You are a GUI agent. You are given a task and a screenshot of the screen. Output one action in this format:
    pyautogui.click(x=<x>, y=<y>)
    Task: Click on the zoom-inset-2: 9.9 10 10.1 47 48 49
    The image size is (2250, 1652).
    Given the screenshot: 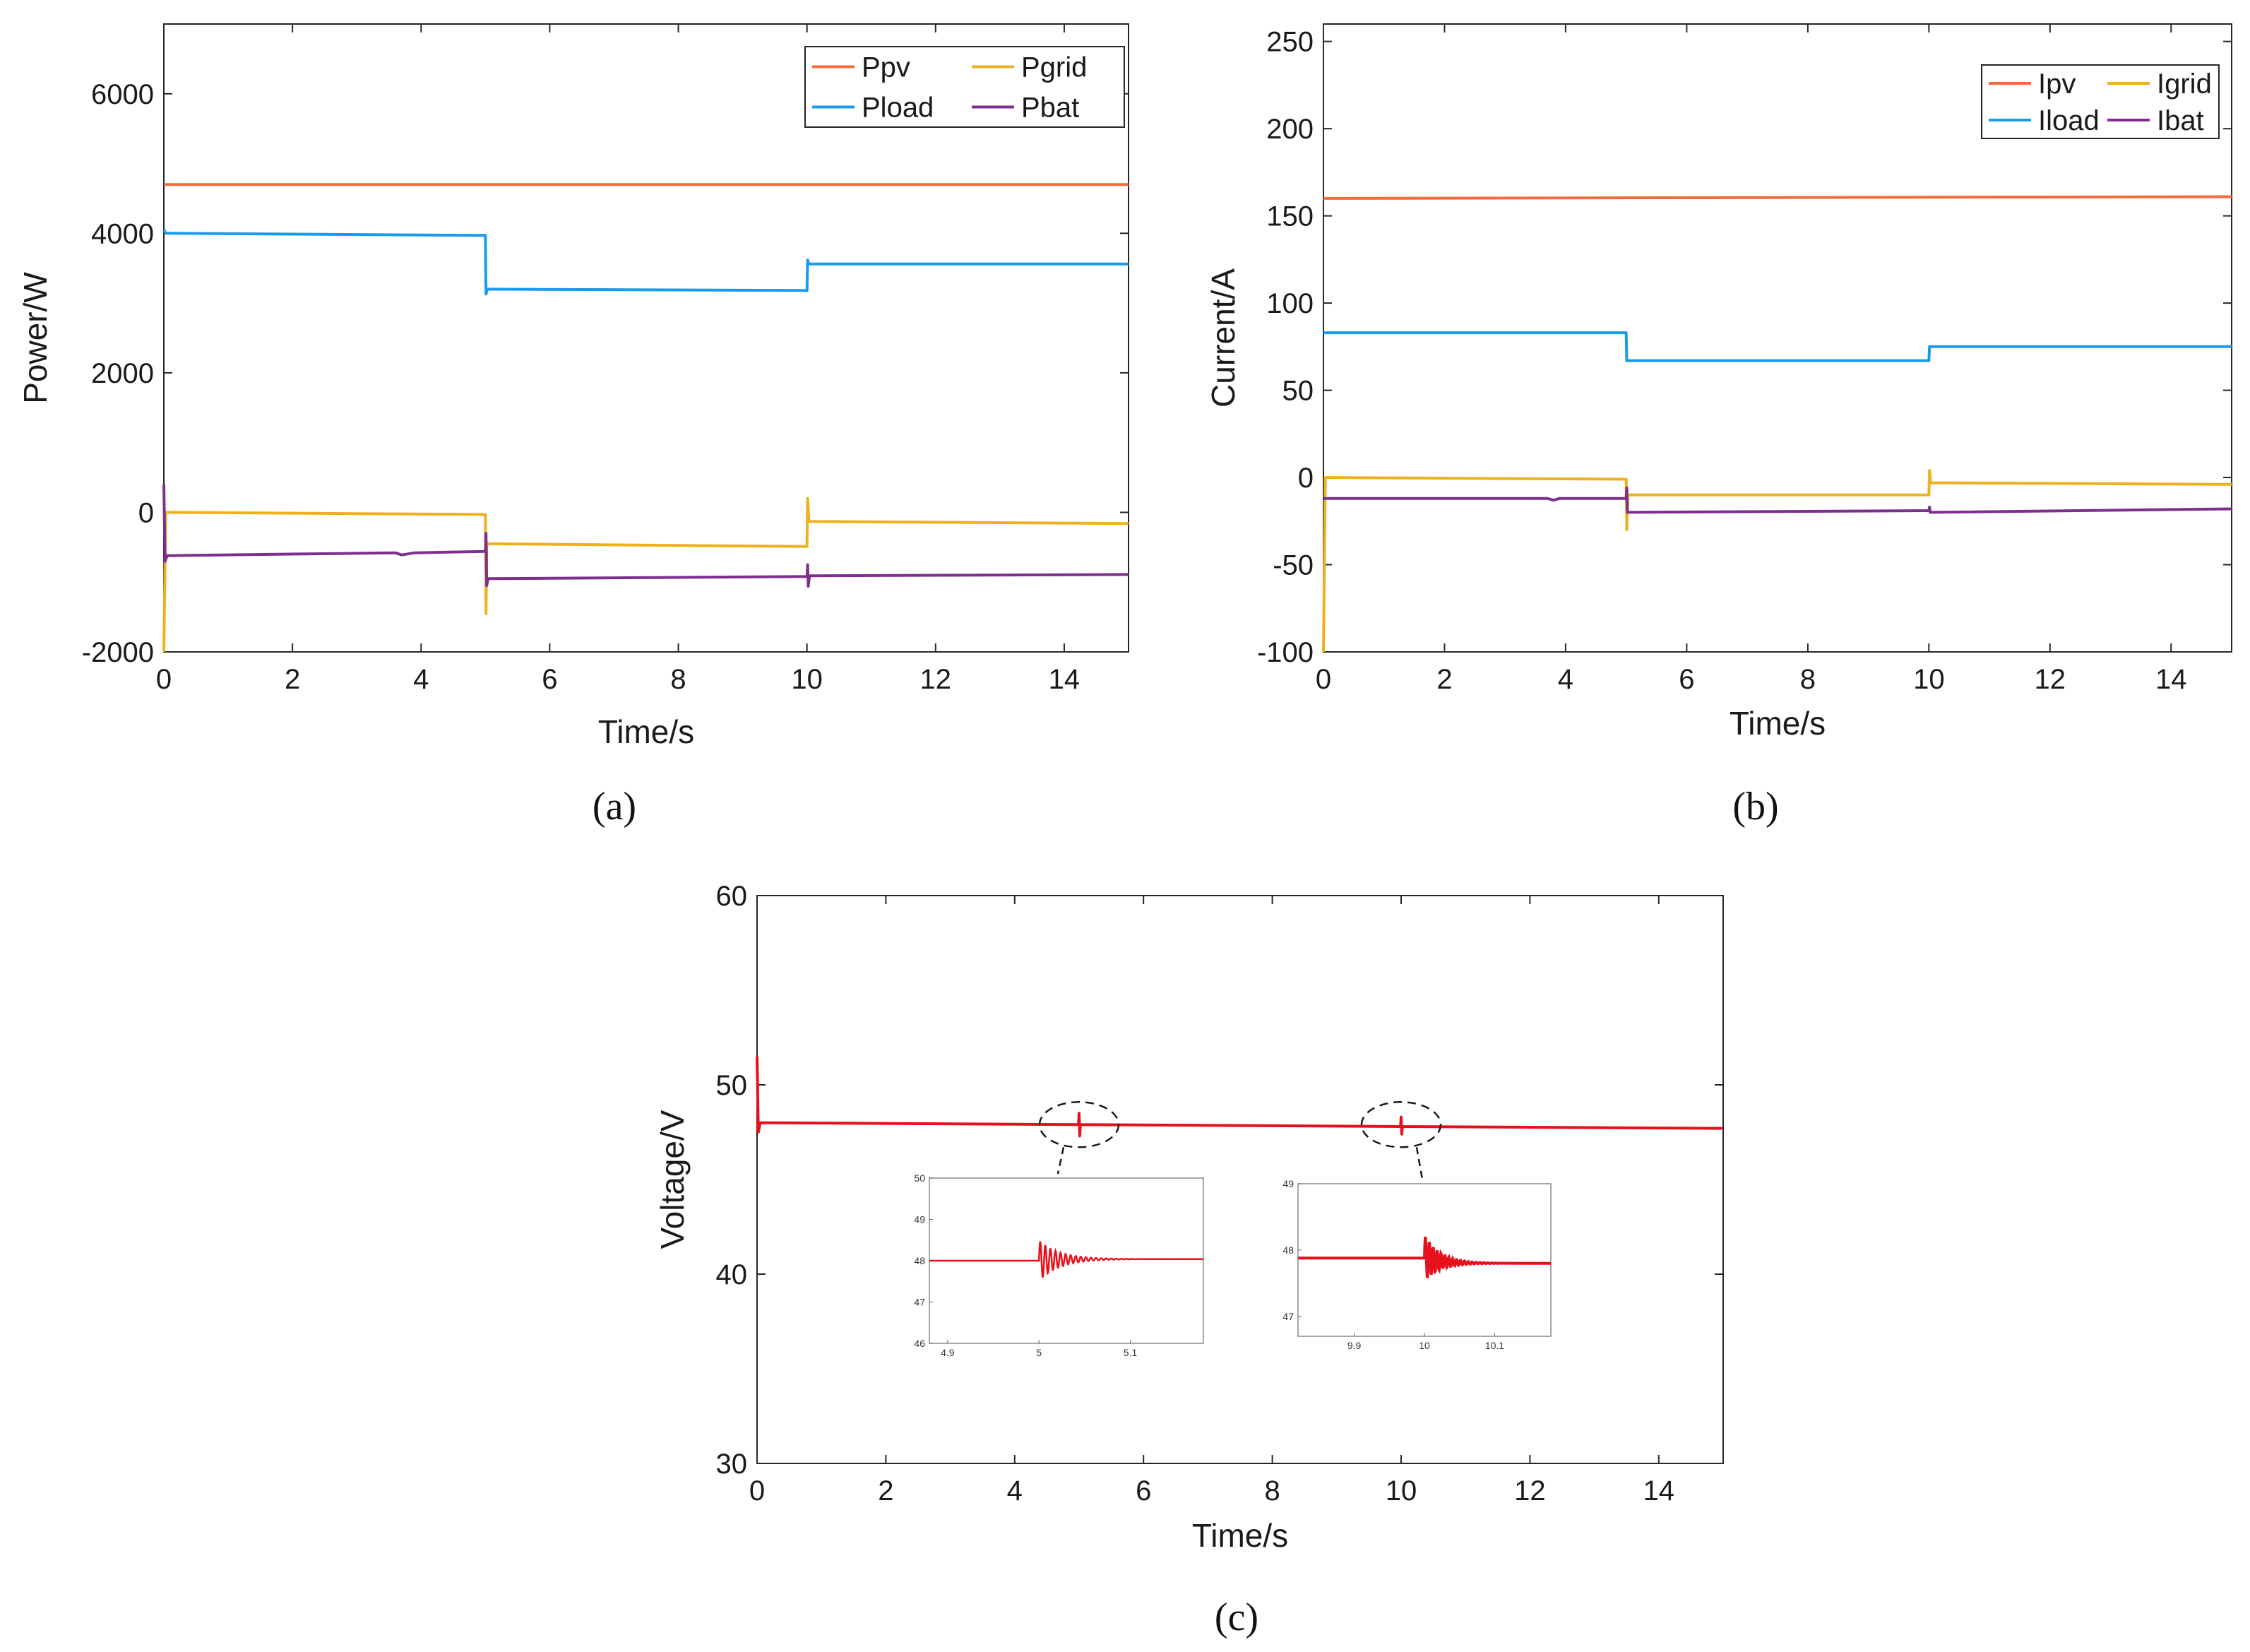 What is the action you would take?
    pyautogui.click(x=1417, y=1264)
    